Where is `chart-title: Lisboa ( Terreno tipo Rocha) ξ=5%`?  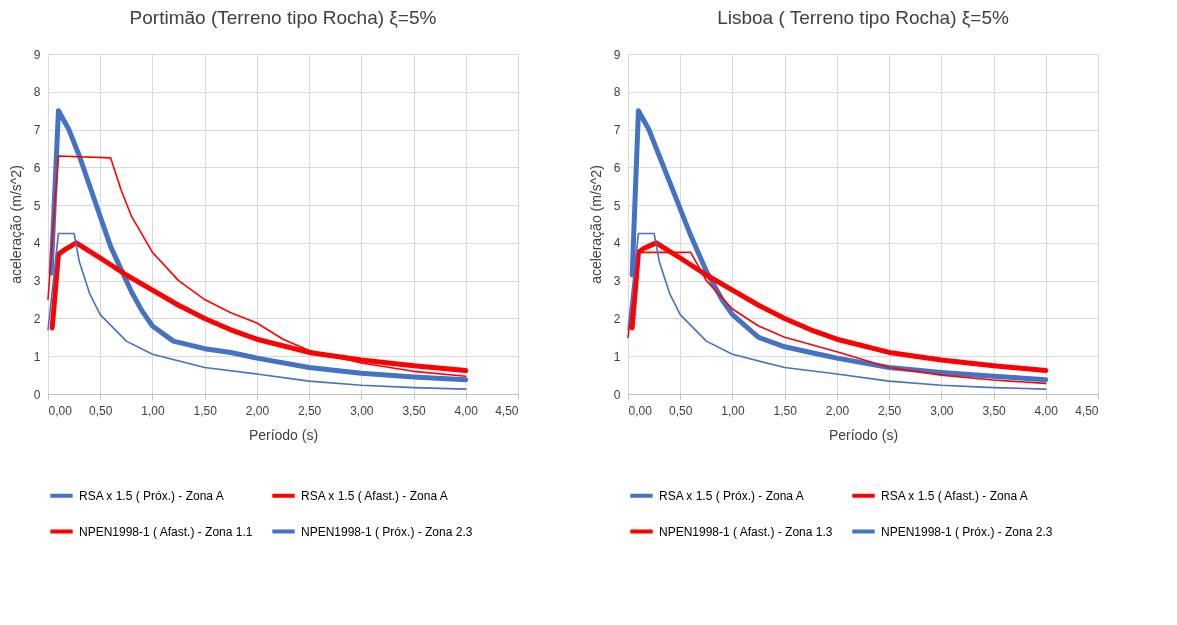
chart-title: Lisboa ( Terreno tipo Rocha) ξ=5% is located at coordinates (863, 17).